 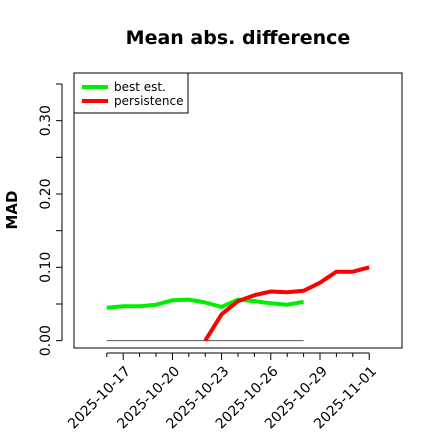 I want to click on y-tick-label: 0.20, so click(x=46, y=193).